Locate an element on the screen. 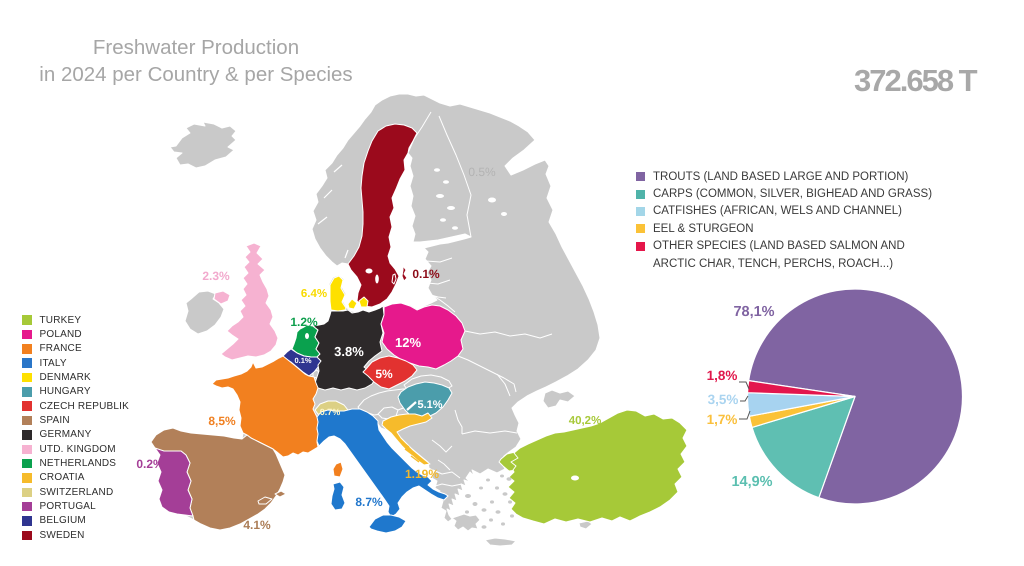  svg-text: 1,7% is located at coordinates (722, 419).